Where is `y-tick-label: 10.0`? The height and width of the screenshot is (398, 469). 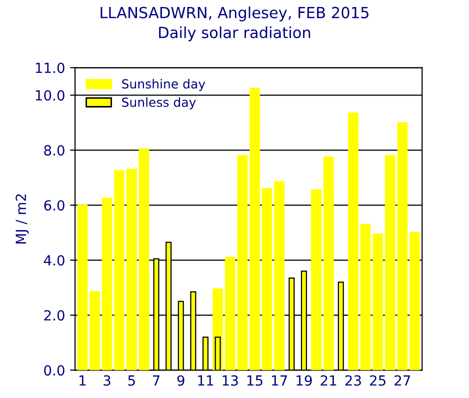
y-tick-label: 10.0 is located at coordinates (50, 95).